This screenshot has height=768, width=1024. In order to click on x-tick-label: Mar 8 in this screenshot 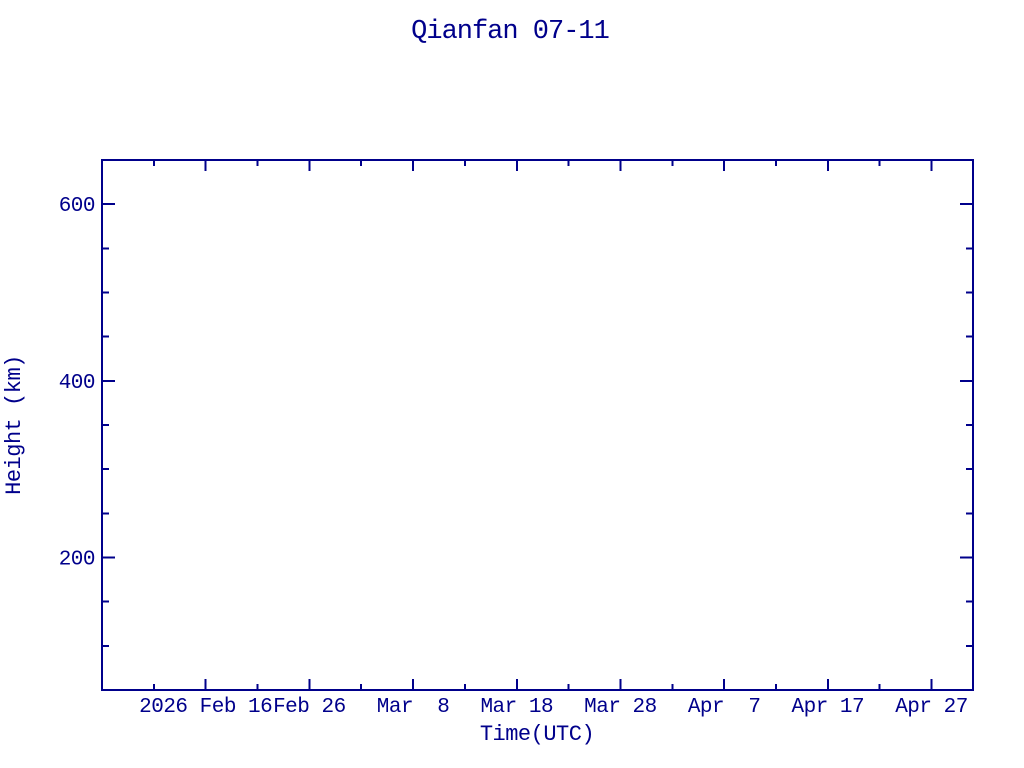, I will do `click(413, 707)`.